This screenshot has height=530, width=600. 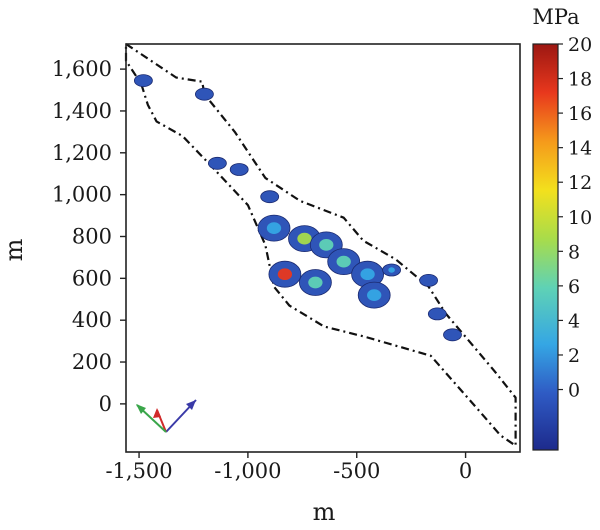 What do you see at coordinates (82, 69) in the screenshot?
I see `y-tick-label: 1,600` at bounding box center [82, 69].